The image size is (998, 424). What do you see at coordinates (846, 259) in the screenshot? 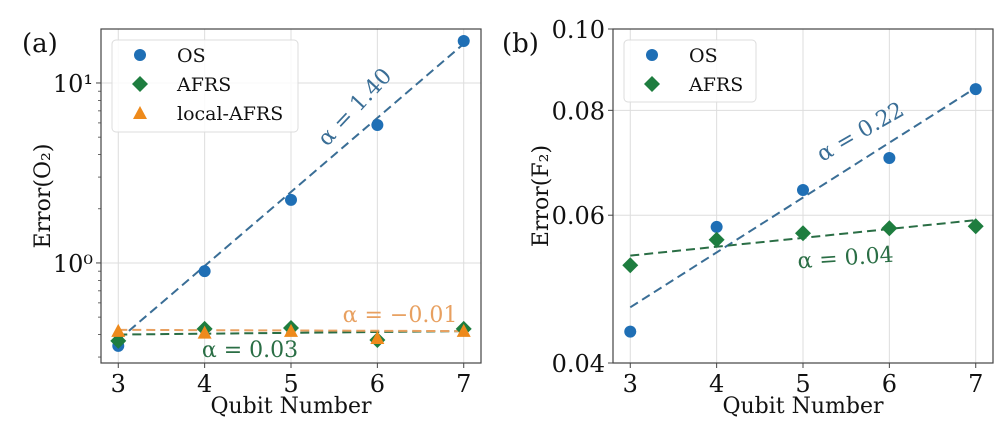
I see `fit-label-afrs: α = 0.04` at bounding box center [846, 259].